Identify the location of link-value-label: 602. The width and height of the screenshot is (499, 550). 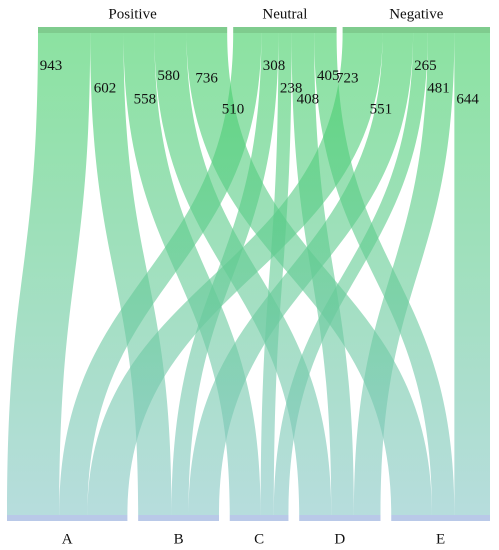
(105, 89).